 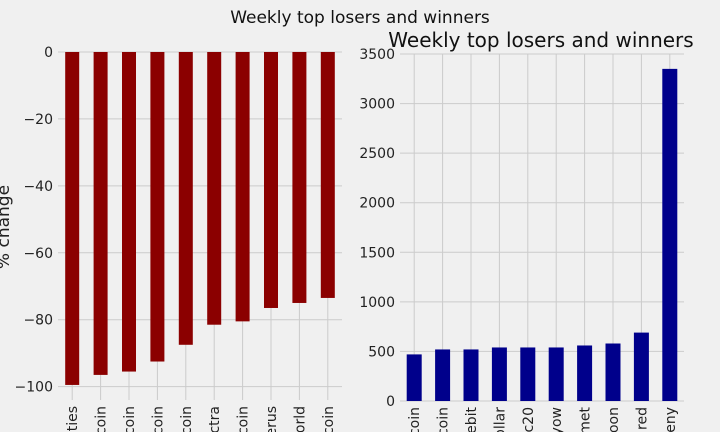 What do you see at coordinates (360, 18) in the screenshot?
I see `figure-suptitle: Weekly top losers and winners` at bounding box center [360, 18].